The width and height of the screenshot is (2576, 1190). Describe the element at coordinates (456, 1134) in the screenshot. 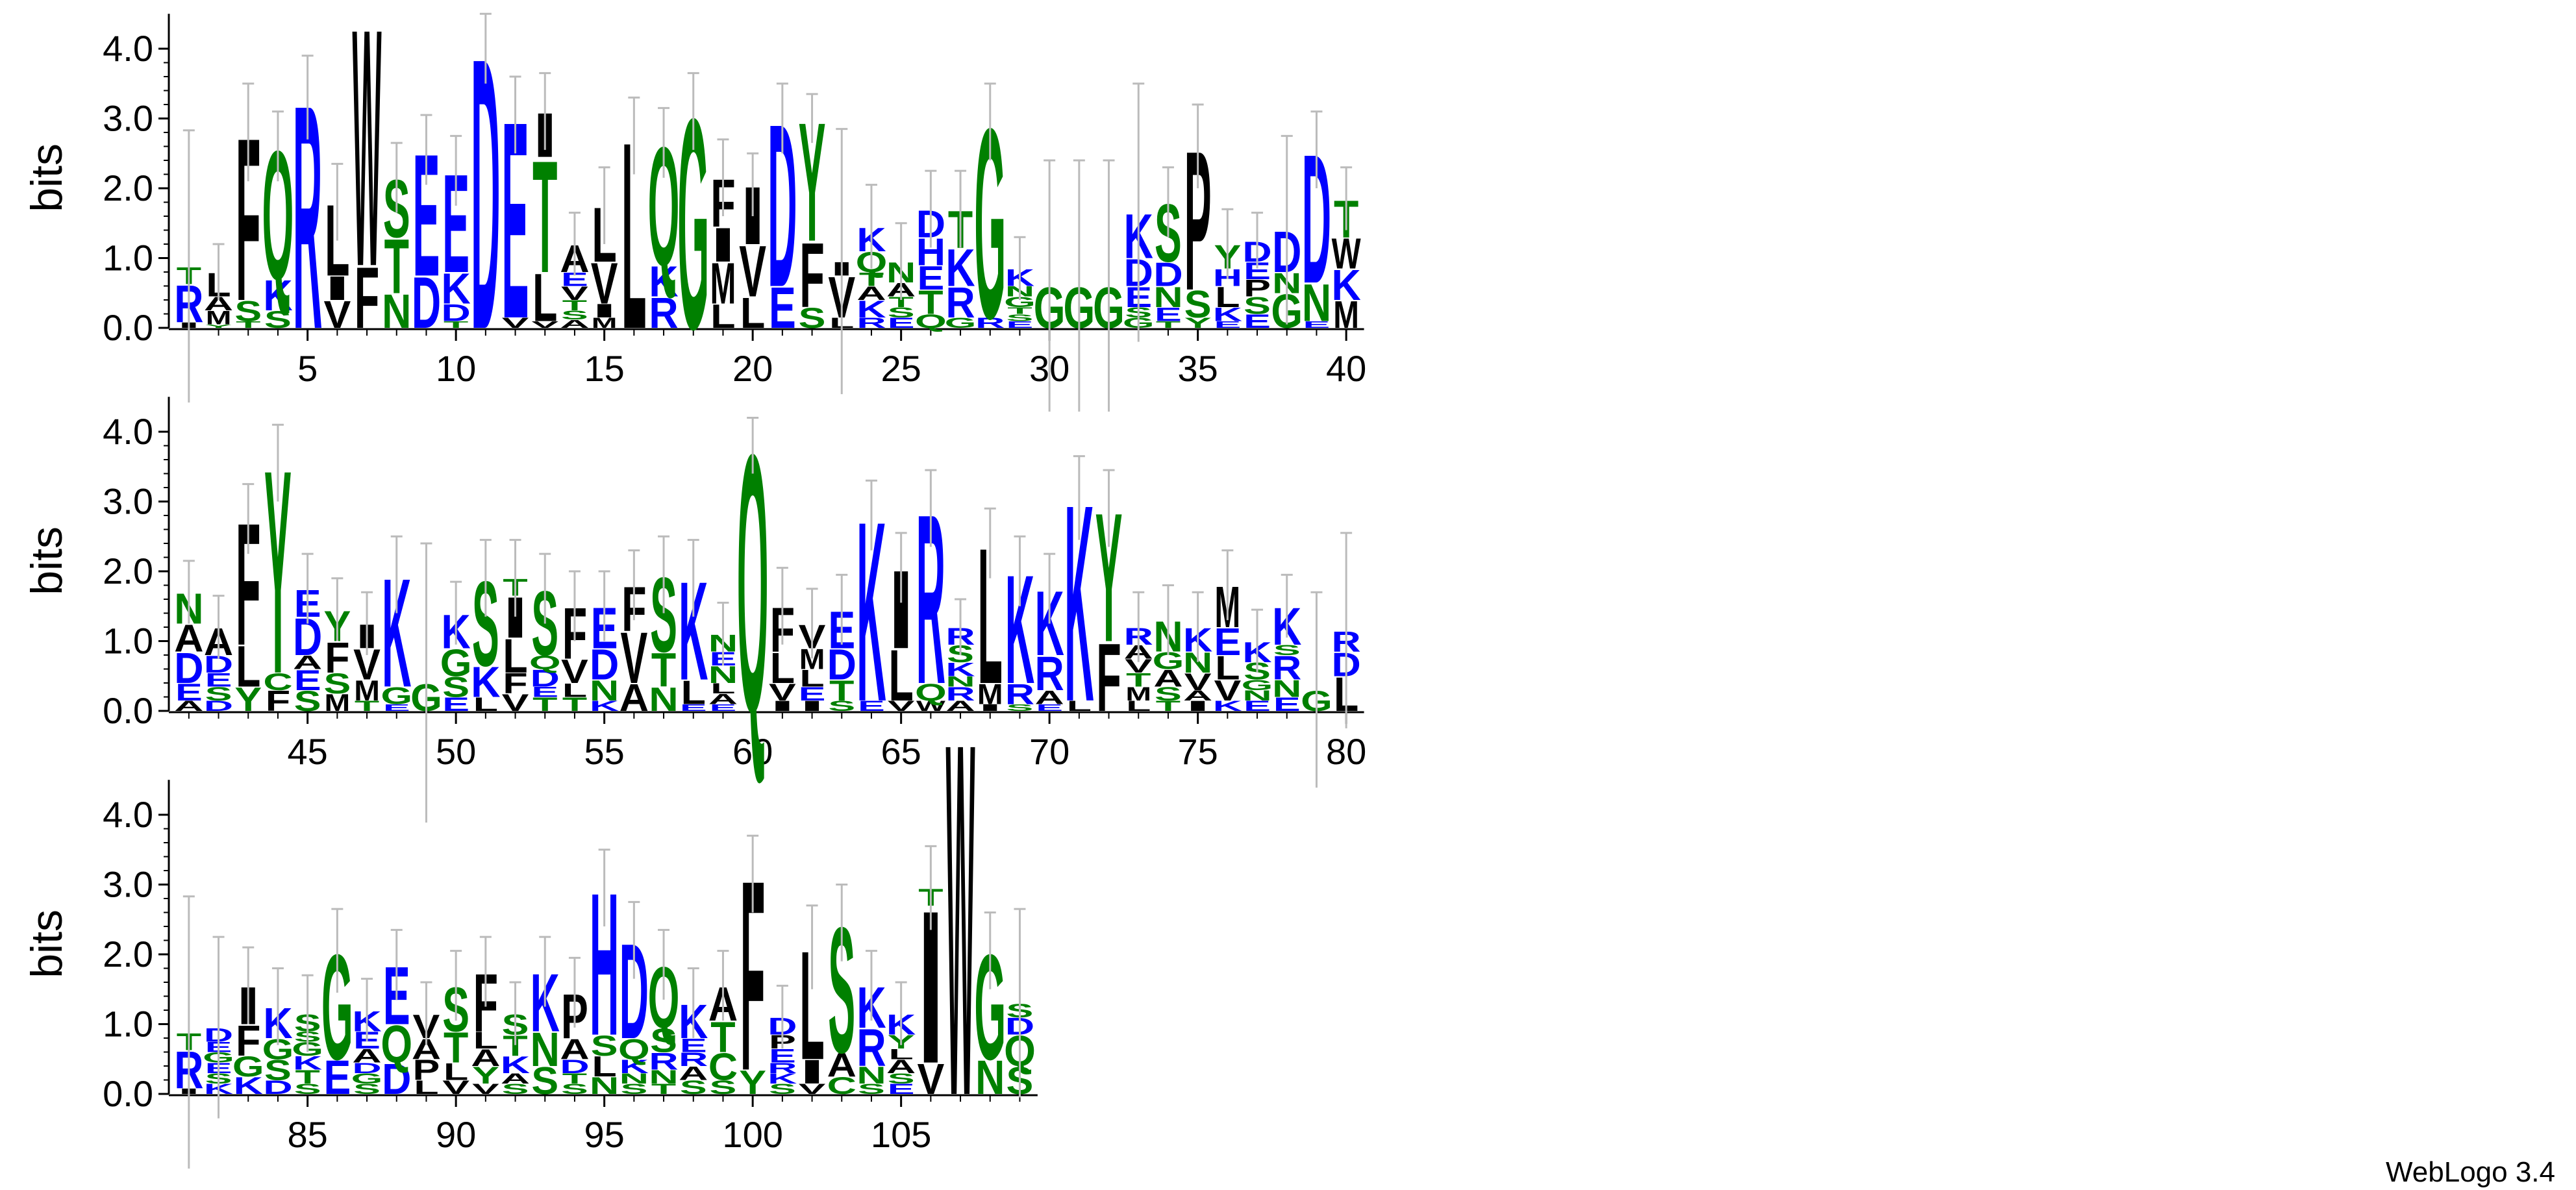

I see `x-tick-label: 90` at that location.